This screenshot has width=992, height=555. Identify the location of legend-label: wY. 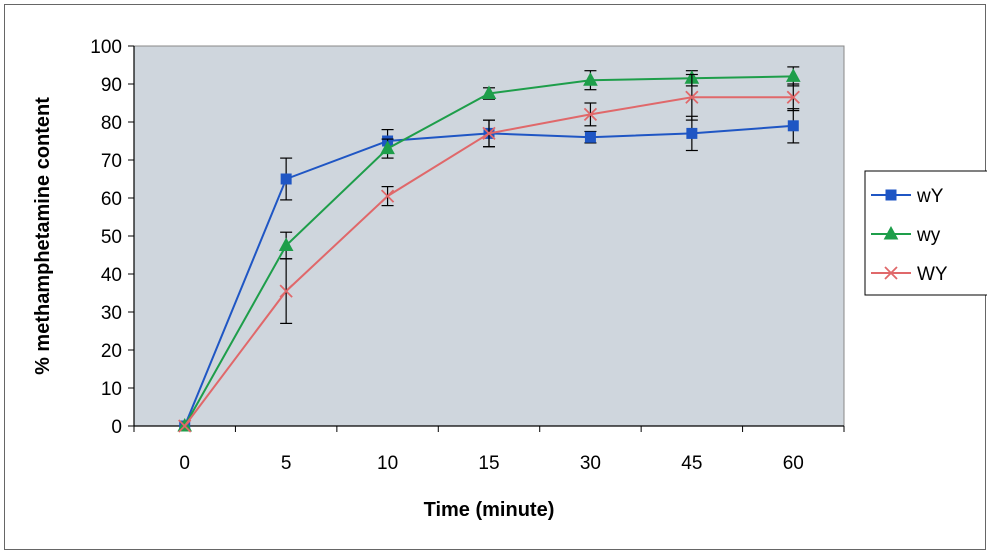
(930, 196).